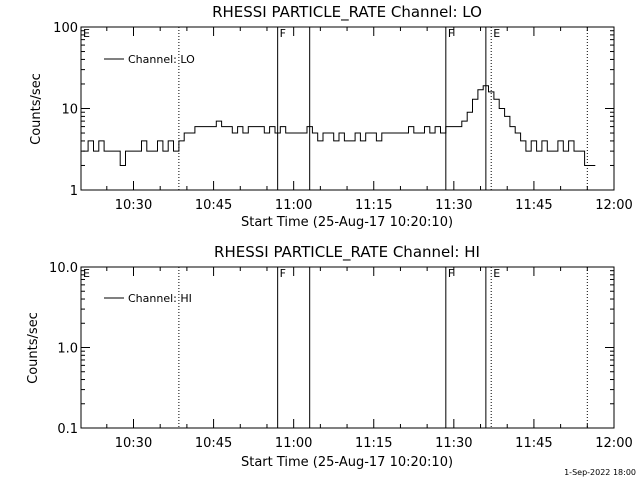 The width and height of the screenshot is (640, 480). I want to click on y-tick-label: 10.0, so click(63, 268).